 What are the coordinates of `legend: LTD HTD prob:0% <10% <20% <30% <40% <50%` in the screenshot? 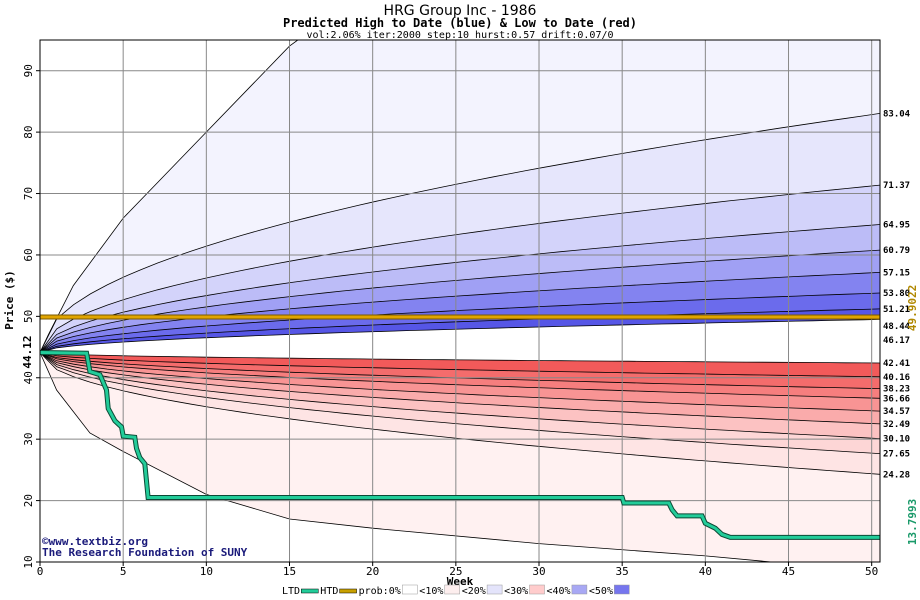 It's located at (456, 590).